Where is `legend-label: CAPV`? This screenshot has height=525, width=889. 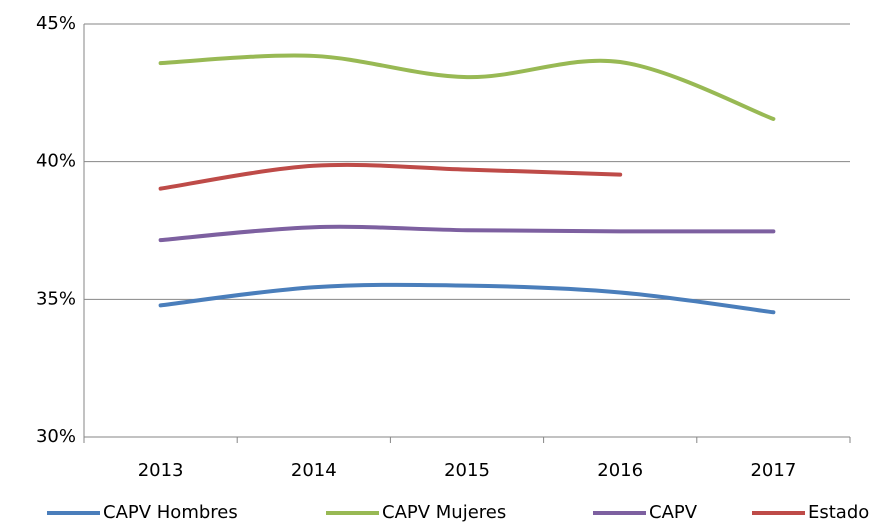 legend-label: CAPV is located at coordinates (673, 512).